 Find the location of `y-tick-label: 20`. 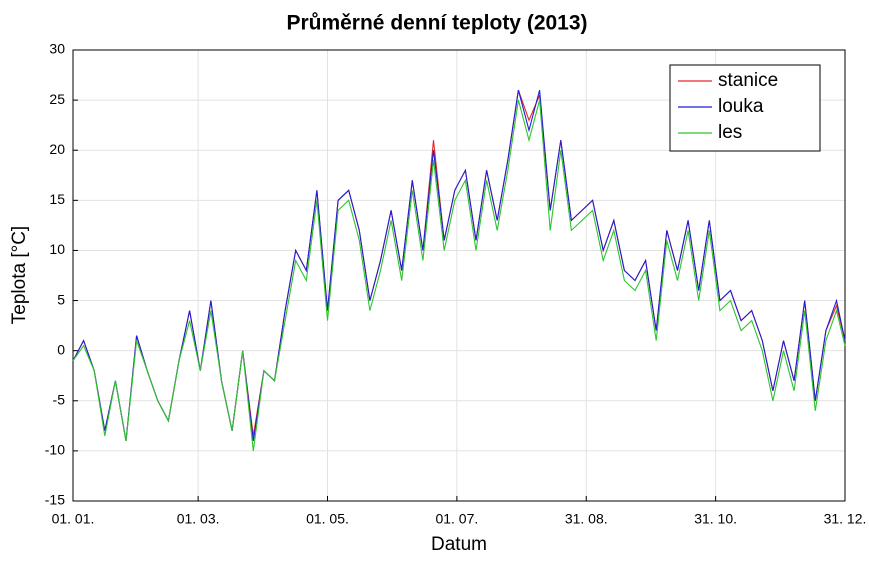

y-tick-label: 20 is located at coordinates (57, 149).